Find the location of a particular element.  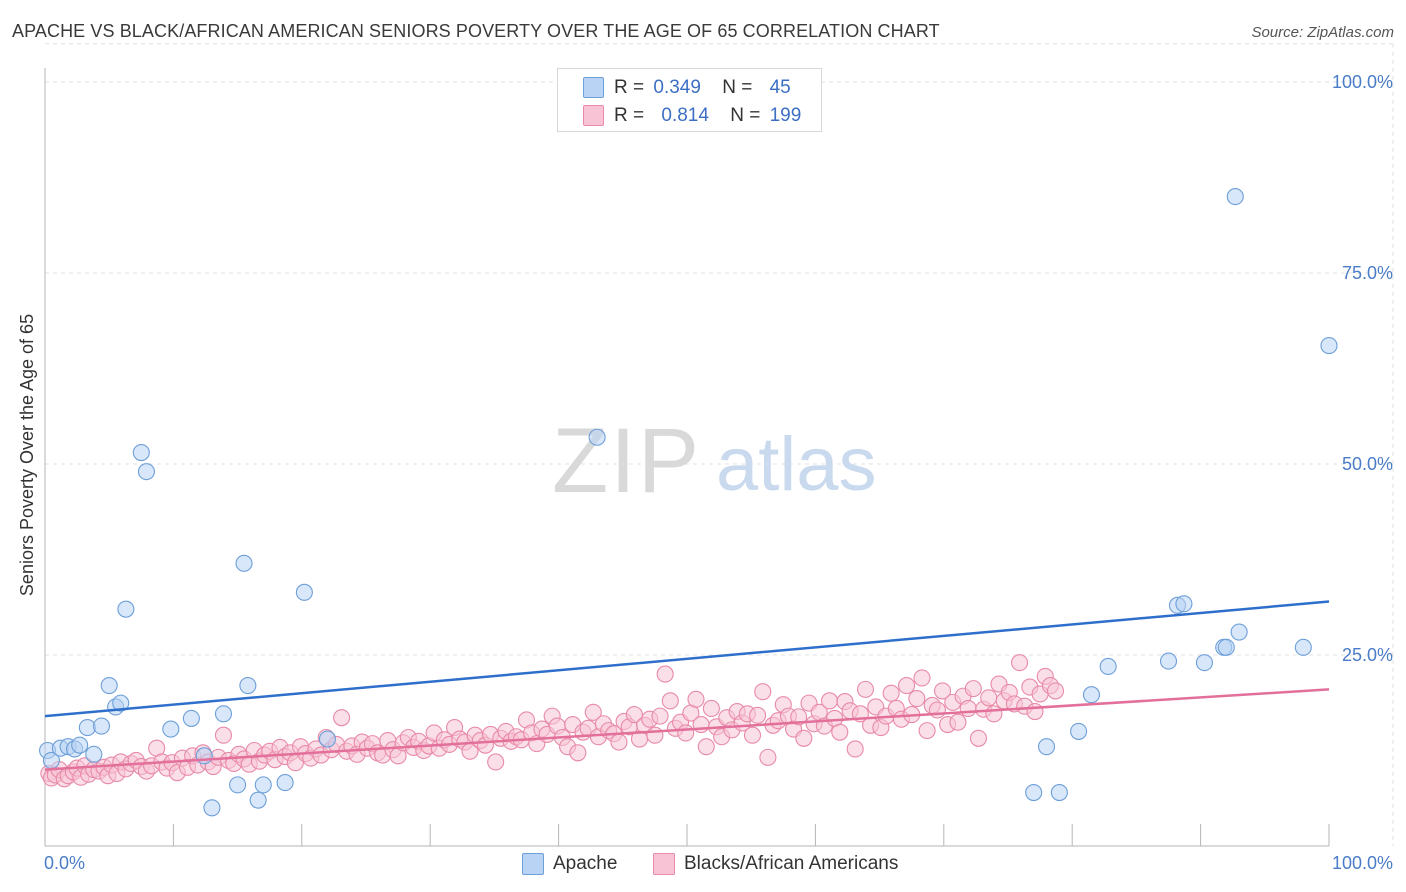

black-r-label: R = is located at coordinates (629, 115).